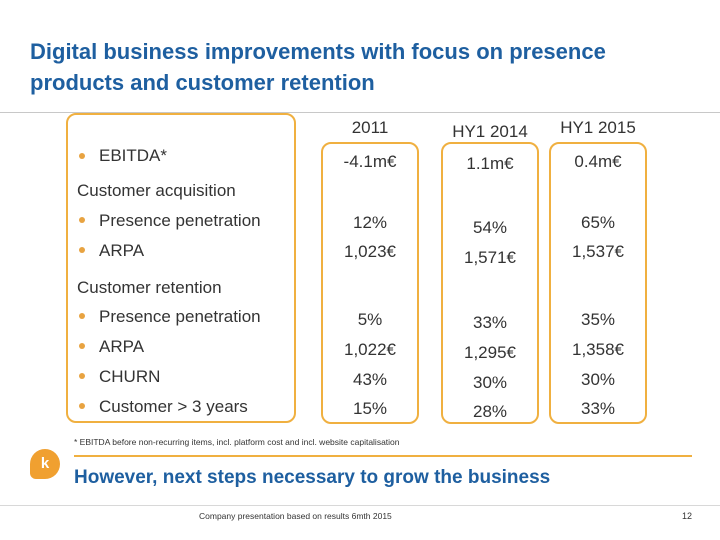 This screenshot has height=540, width=720. What do you see at coordinates (686, 516) in the screenshot?
I see `page-number: 12` at bounding box center [686, 516].